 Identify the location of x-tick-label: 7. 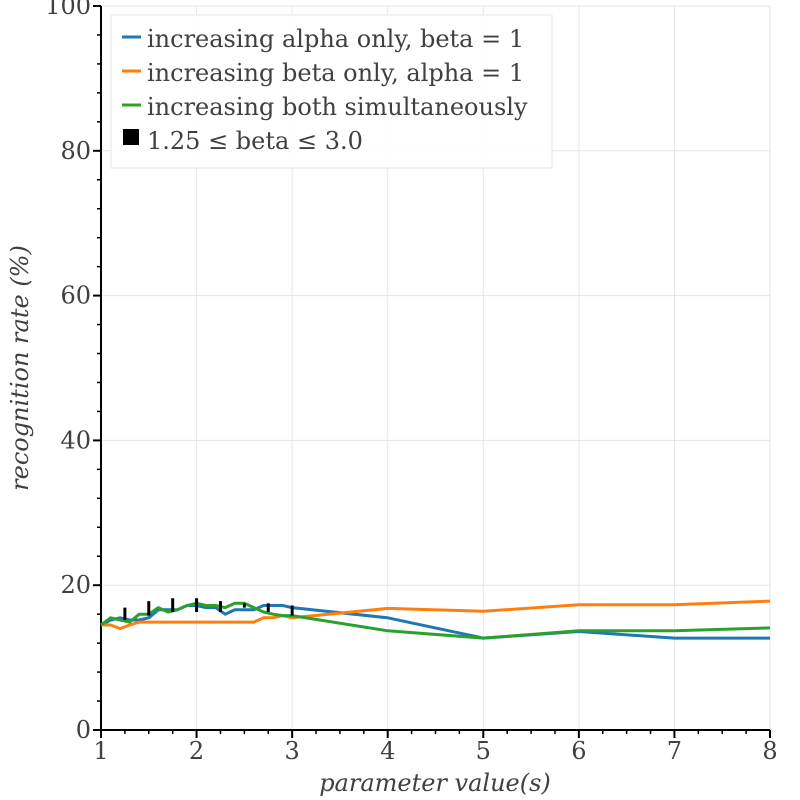
(674, 751).